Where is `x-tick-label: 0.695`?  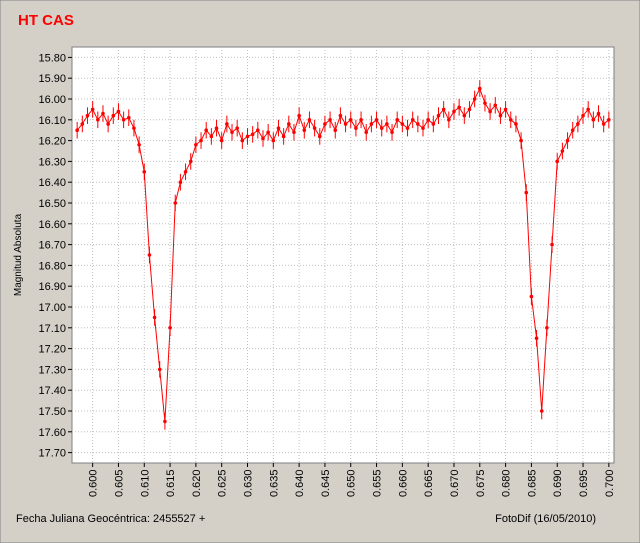
x-tick-label: 0.695 is located at coordinates (584, 483).